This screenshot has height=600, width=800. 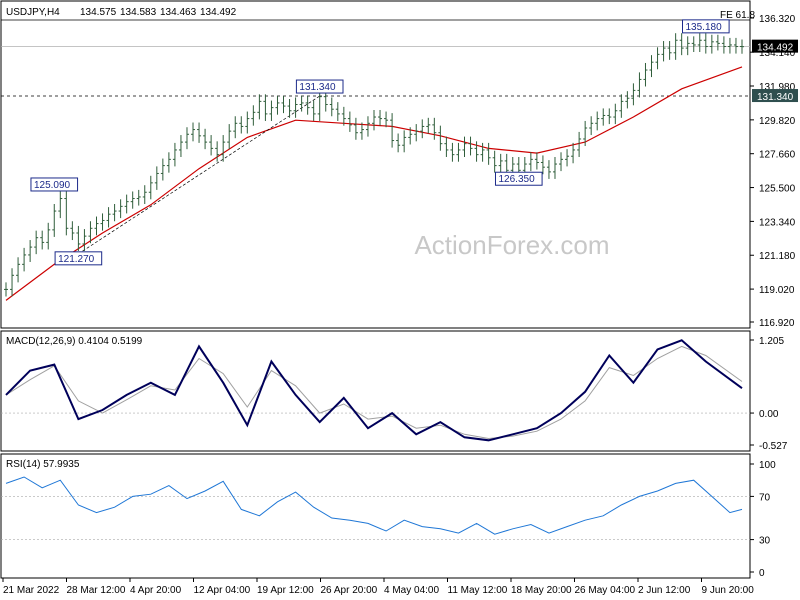 What do you see at coordinates (178, 12) in the screenshot?
I see `ohlc-low: 134.463` at bounding box center [178, 12].